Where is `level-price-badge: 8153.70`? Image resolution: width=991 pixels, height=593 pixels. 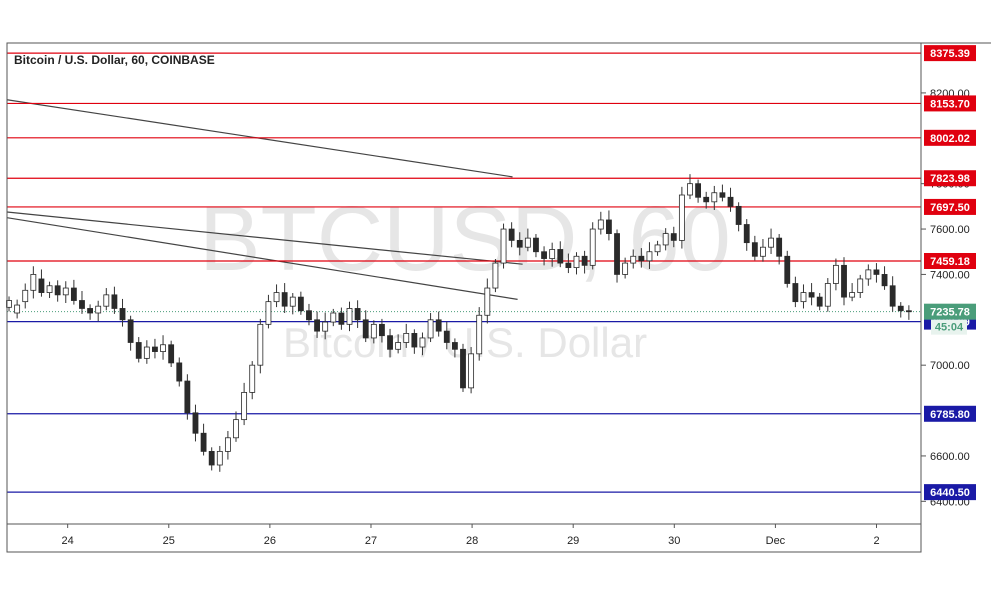
level-price-badge: 8153.70 is located at coordinates (950, 103).